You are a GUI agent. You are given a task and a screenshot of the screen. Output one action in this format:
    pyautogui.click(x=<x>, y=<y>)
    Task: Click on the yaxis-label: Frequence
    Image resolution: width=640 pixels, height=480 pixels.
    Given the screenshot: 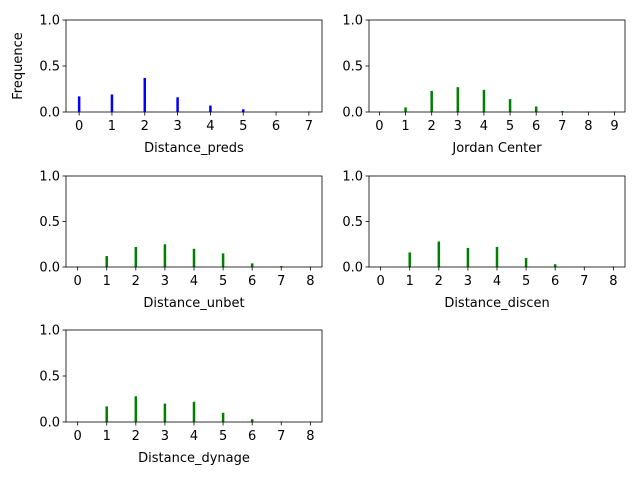 What is the action you would take?
    pyautogui.click(x=18, y=65)
    